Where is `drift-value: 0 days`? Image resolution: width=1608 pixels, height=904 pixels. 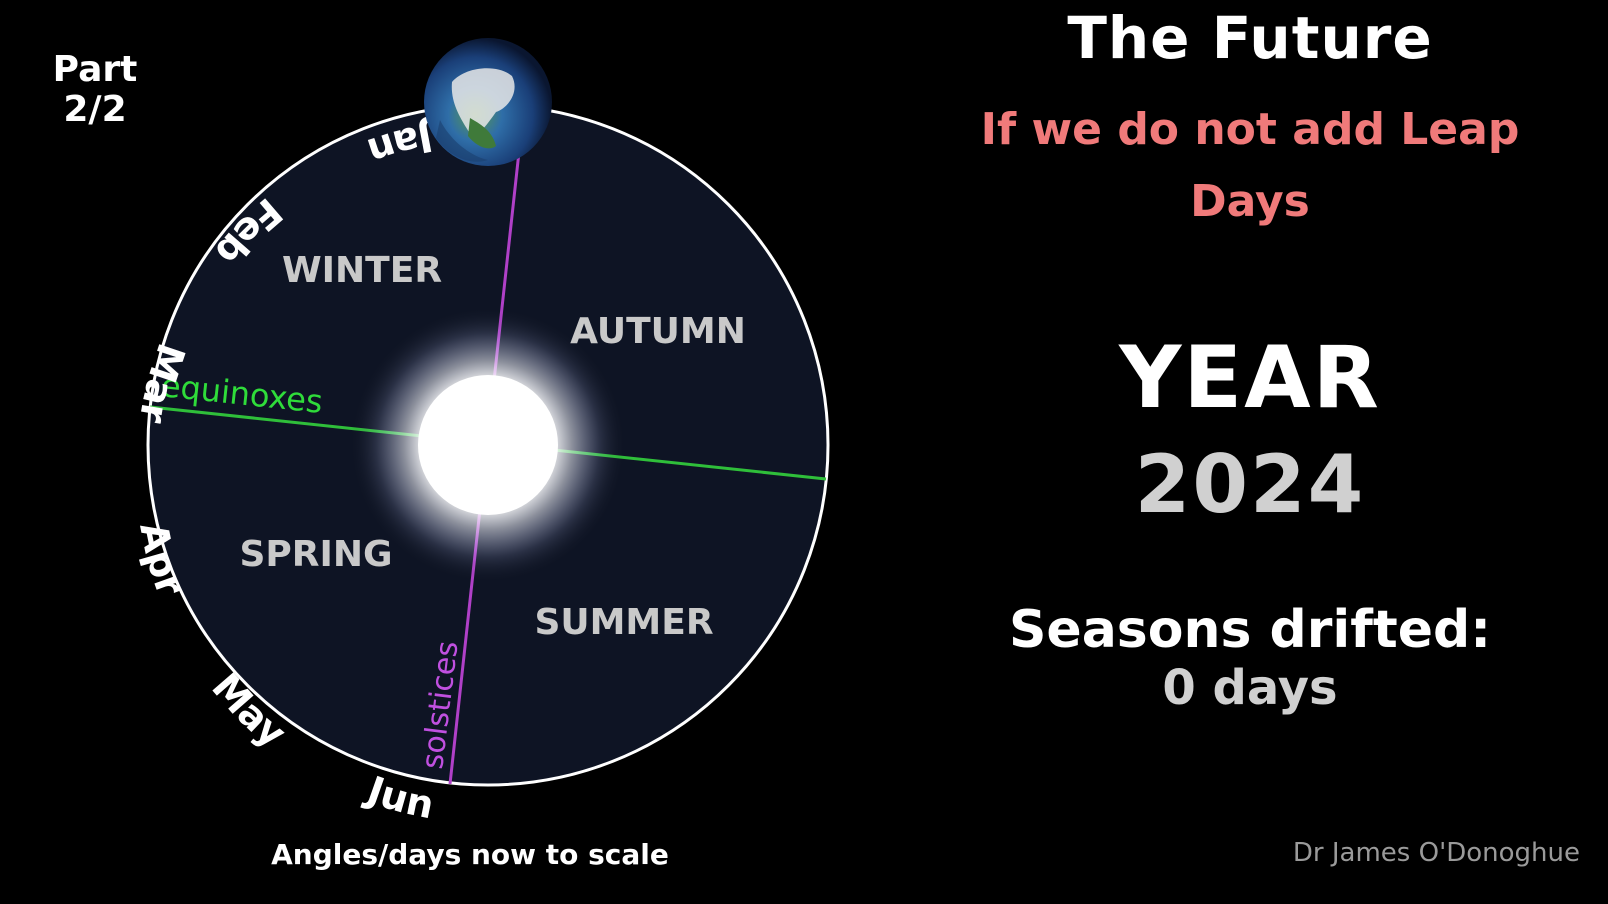 drift-value: 0 days is located at coordinates (1250, 688).